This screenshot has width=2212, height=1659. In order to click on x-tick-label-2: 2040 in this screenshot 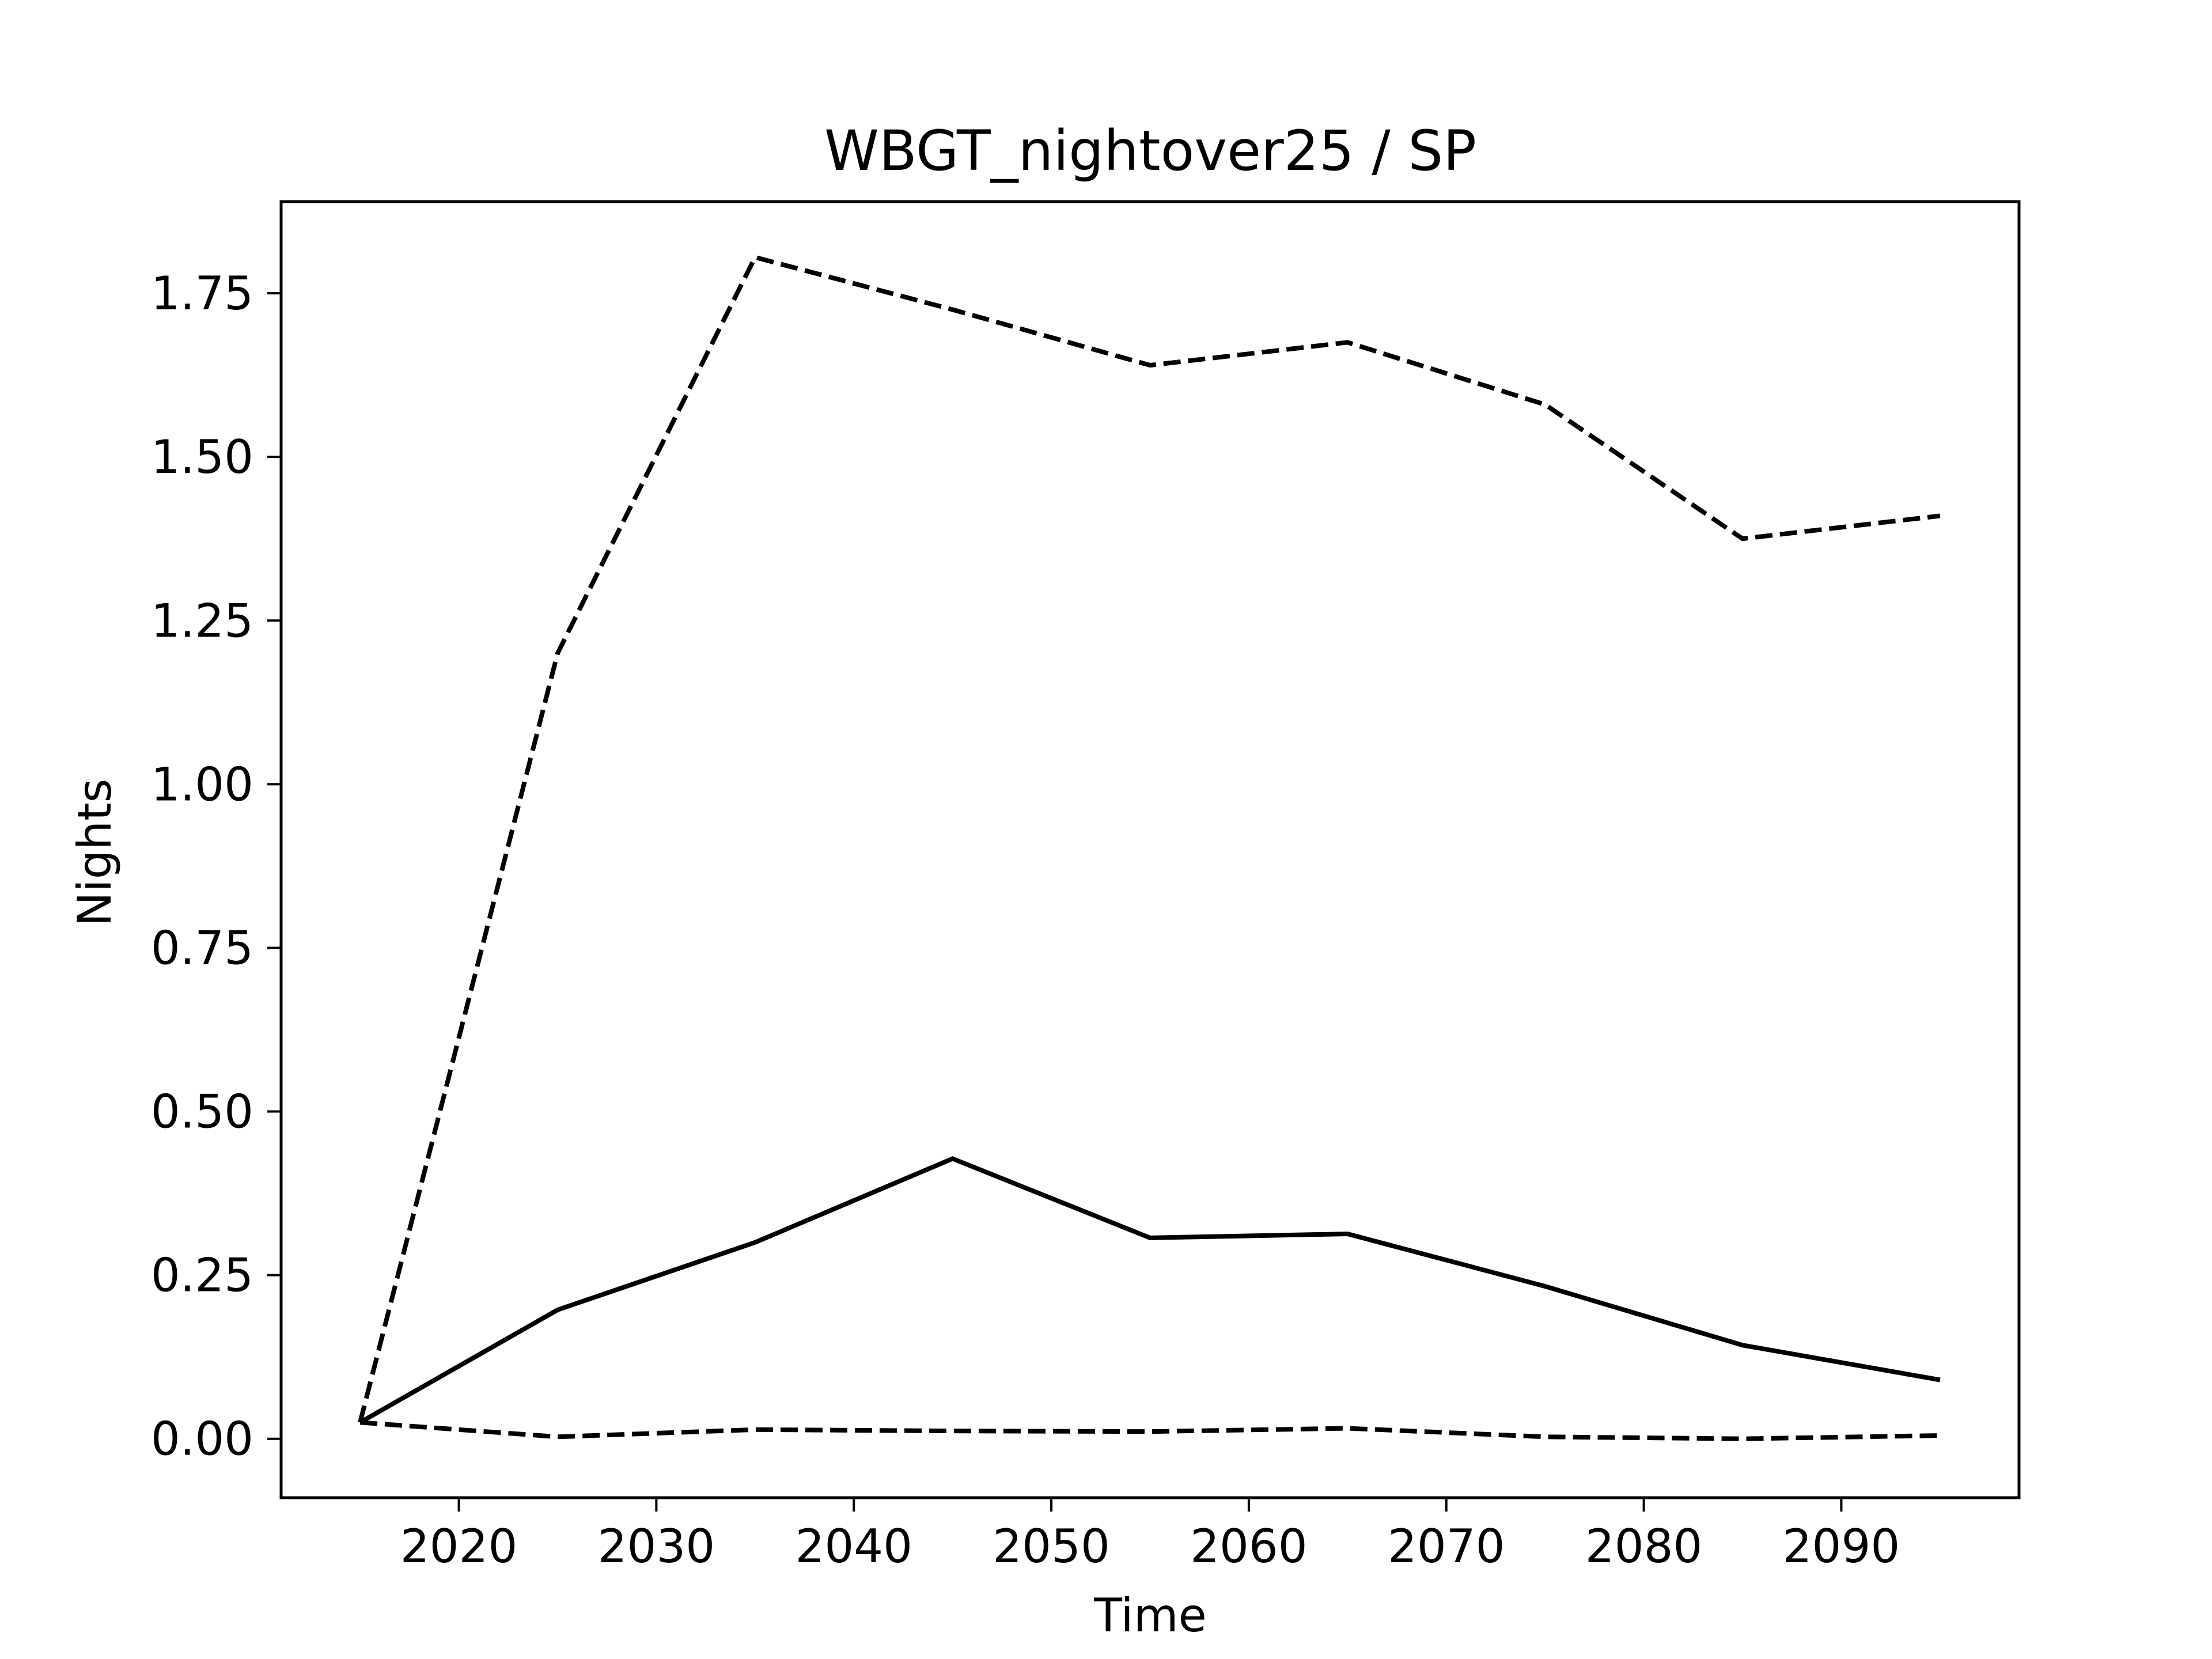, I will do `click(853, 1546)`.